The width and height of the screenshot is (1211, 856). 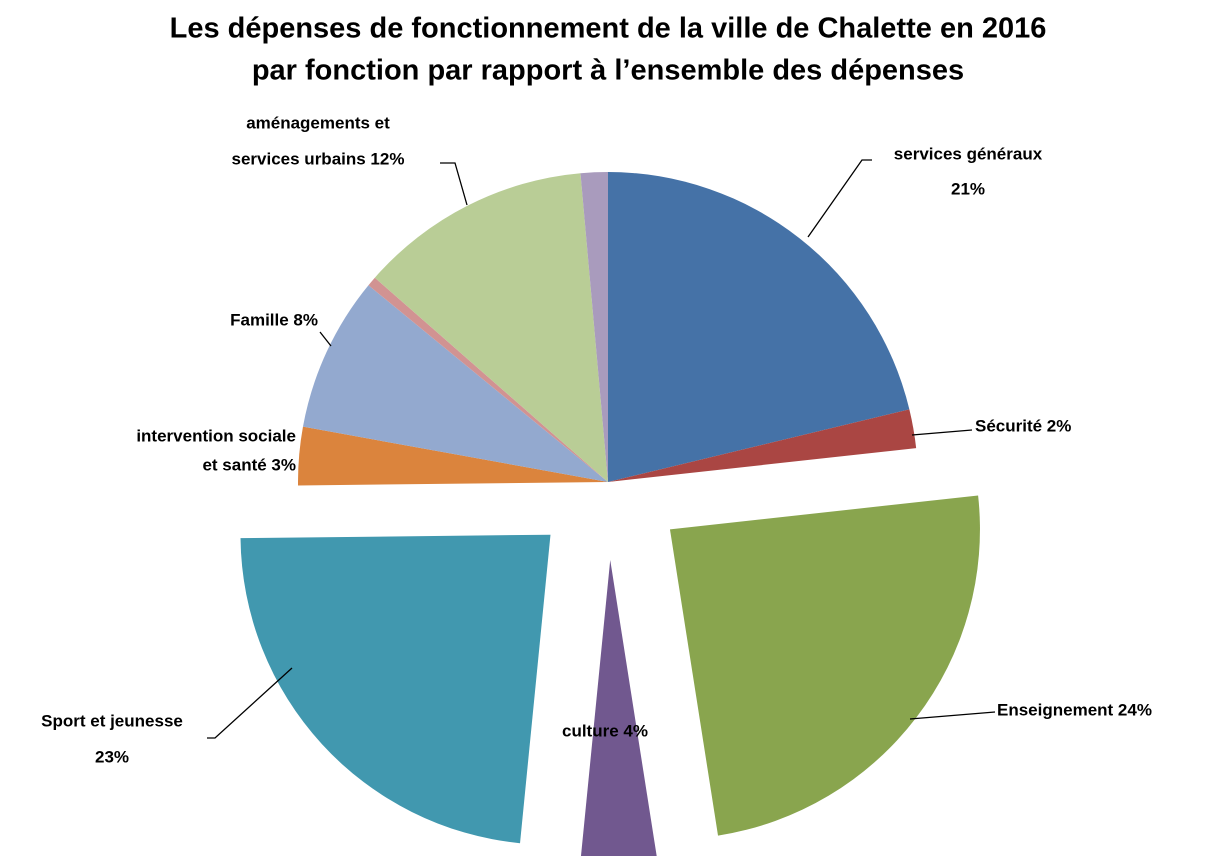 What do you see at coordinates (1023, 425) in the screenshot?
I see `slice-label: Sécurité 2%` at bounding box center [1023, 425].